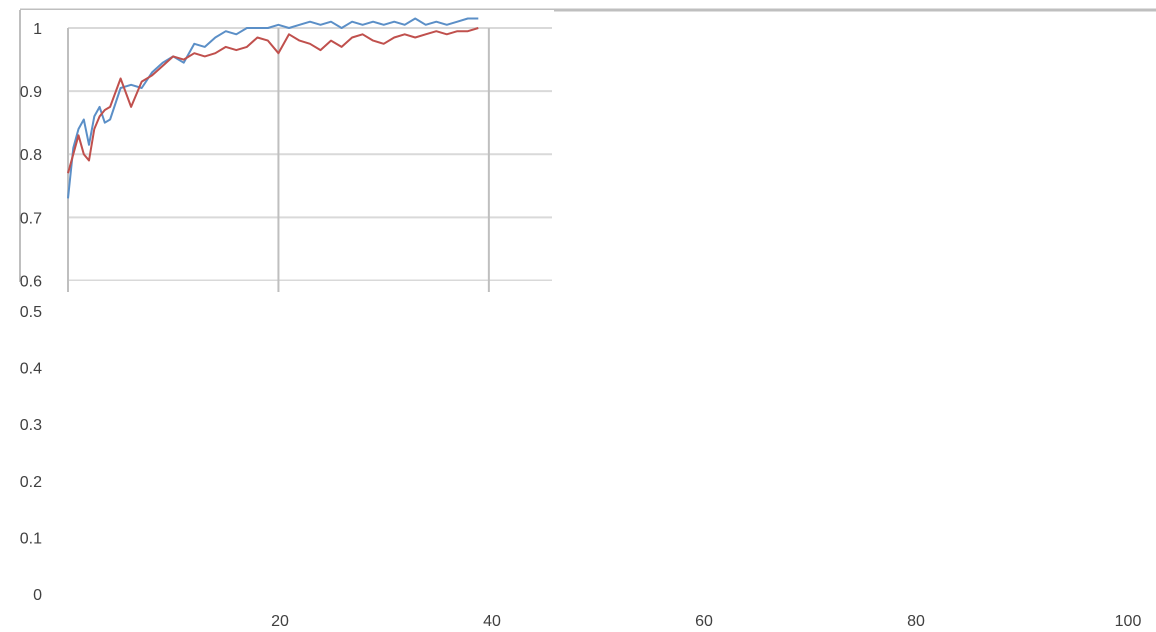 This screenshot has height=632, width=1156. Describe the element at coordinates (31, 538) in the screenshot. I see `y-tick-label: 0.1` at that location.